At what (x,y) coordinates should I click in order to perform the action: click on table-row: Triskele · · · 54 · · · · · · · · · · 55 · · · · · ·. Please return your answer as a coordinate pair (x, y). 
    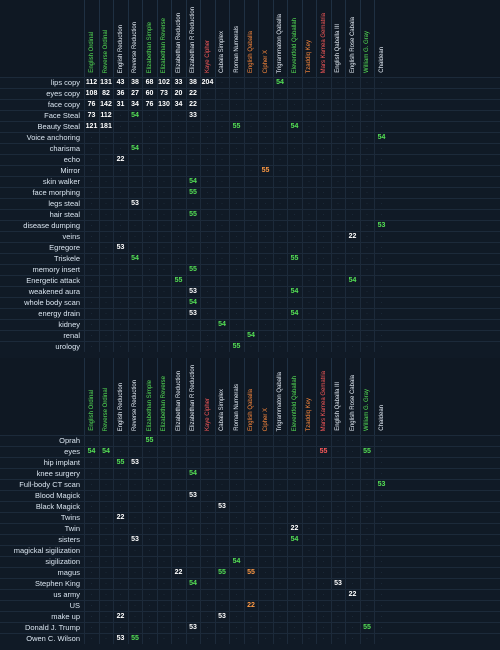
    Looking at the image, I should click on (250, 258).